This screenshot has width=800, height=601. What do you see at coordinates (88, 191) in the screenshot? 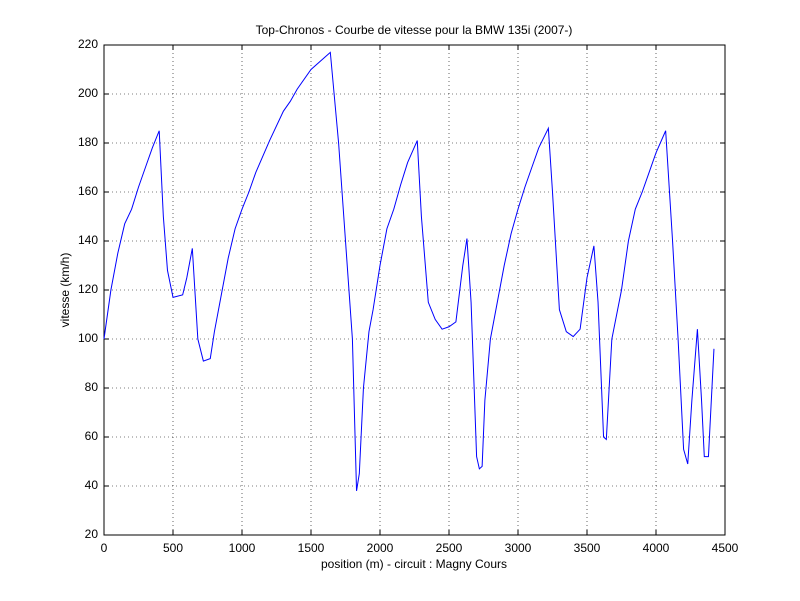
I see `y-tick-label: 160` at bounding box center [88, 191].